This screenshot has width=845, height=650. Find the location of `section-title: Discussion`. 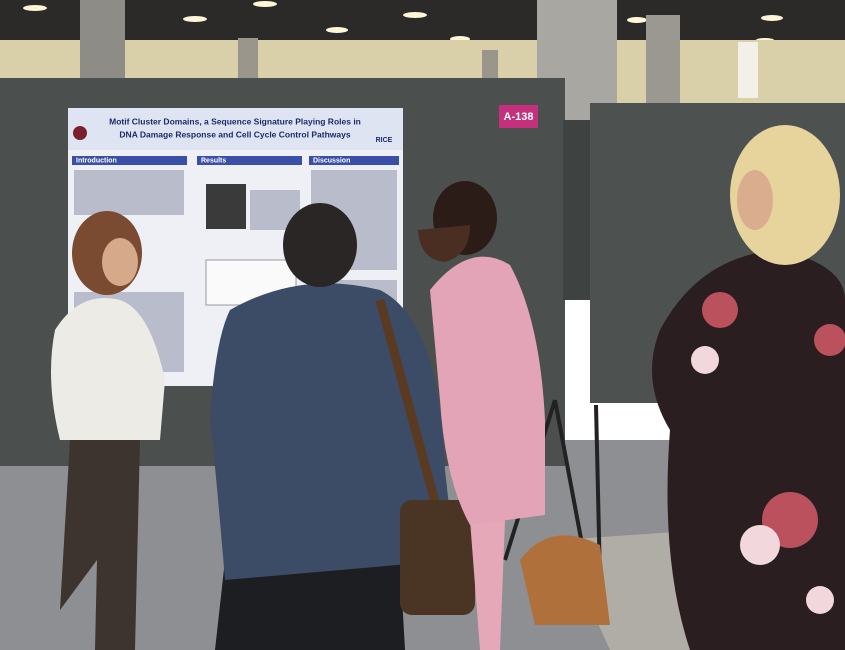

section-title: Discussion is located at coordinates (331, 160).